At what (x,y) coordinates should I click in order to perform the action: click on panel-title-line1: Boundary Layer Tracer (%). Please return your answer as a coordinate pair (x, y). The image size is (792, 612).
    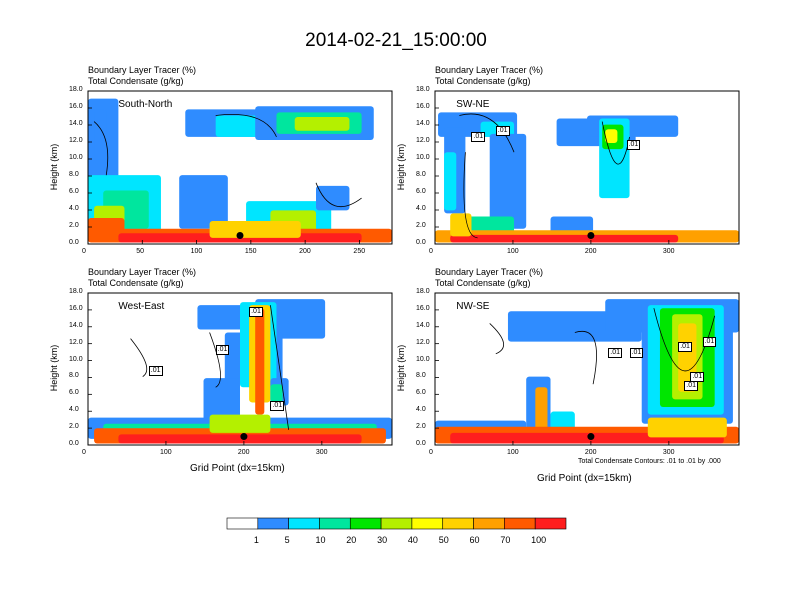
    Looking at the image, I should click on (489, 70).